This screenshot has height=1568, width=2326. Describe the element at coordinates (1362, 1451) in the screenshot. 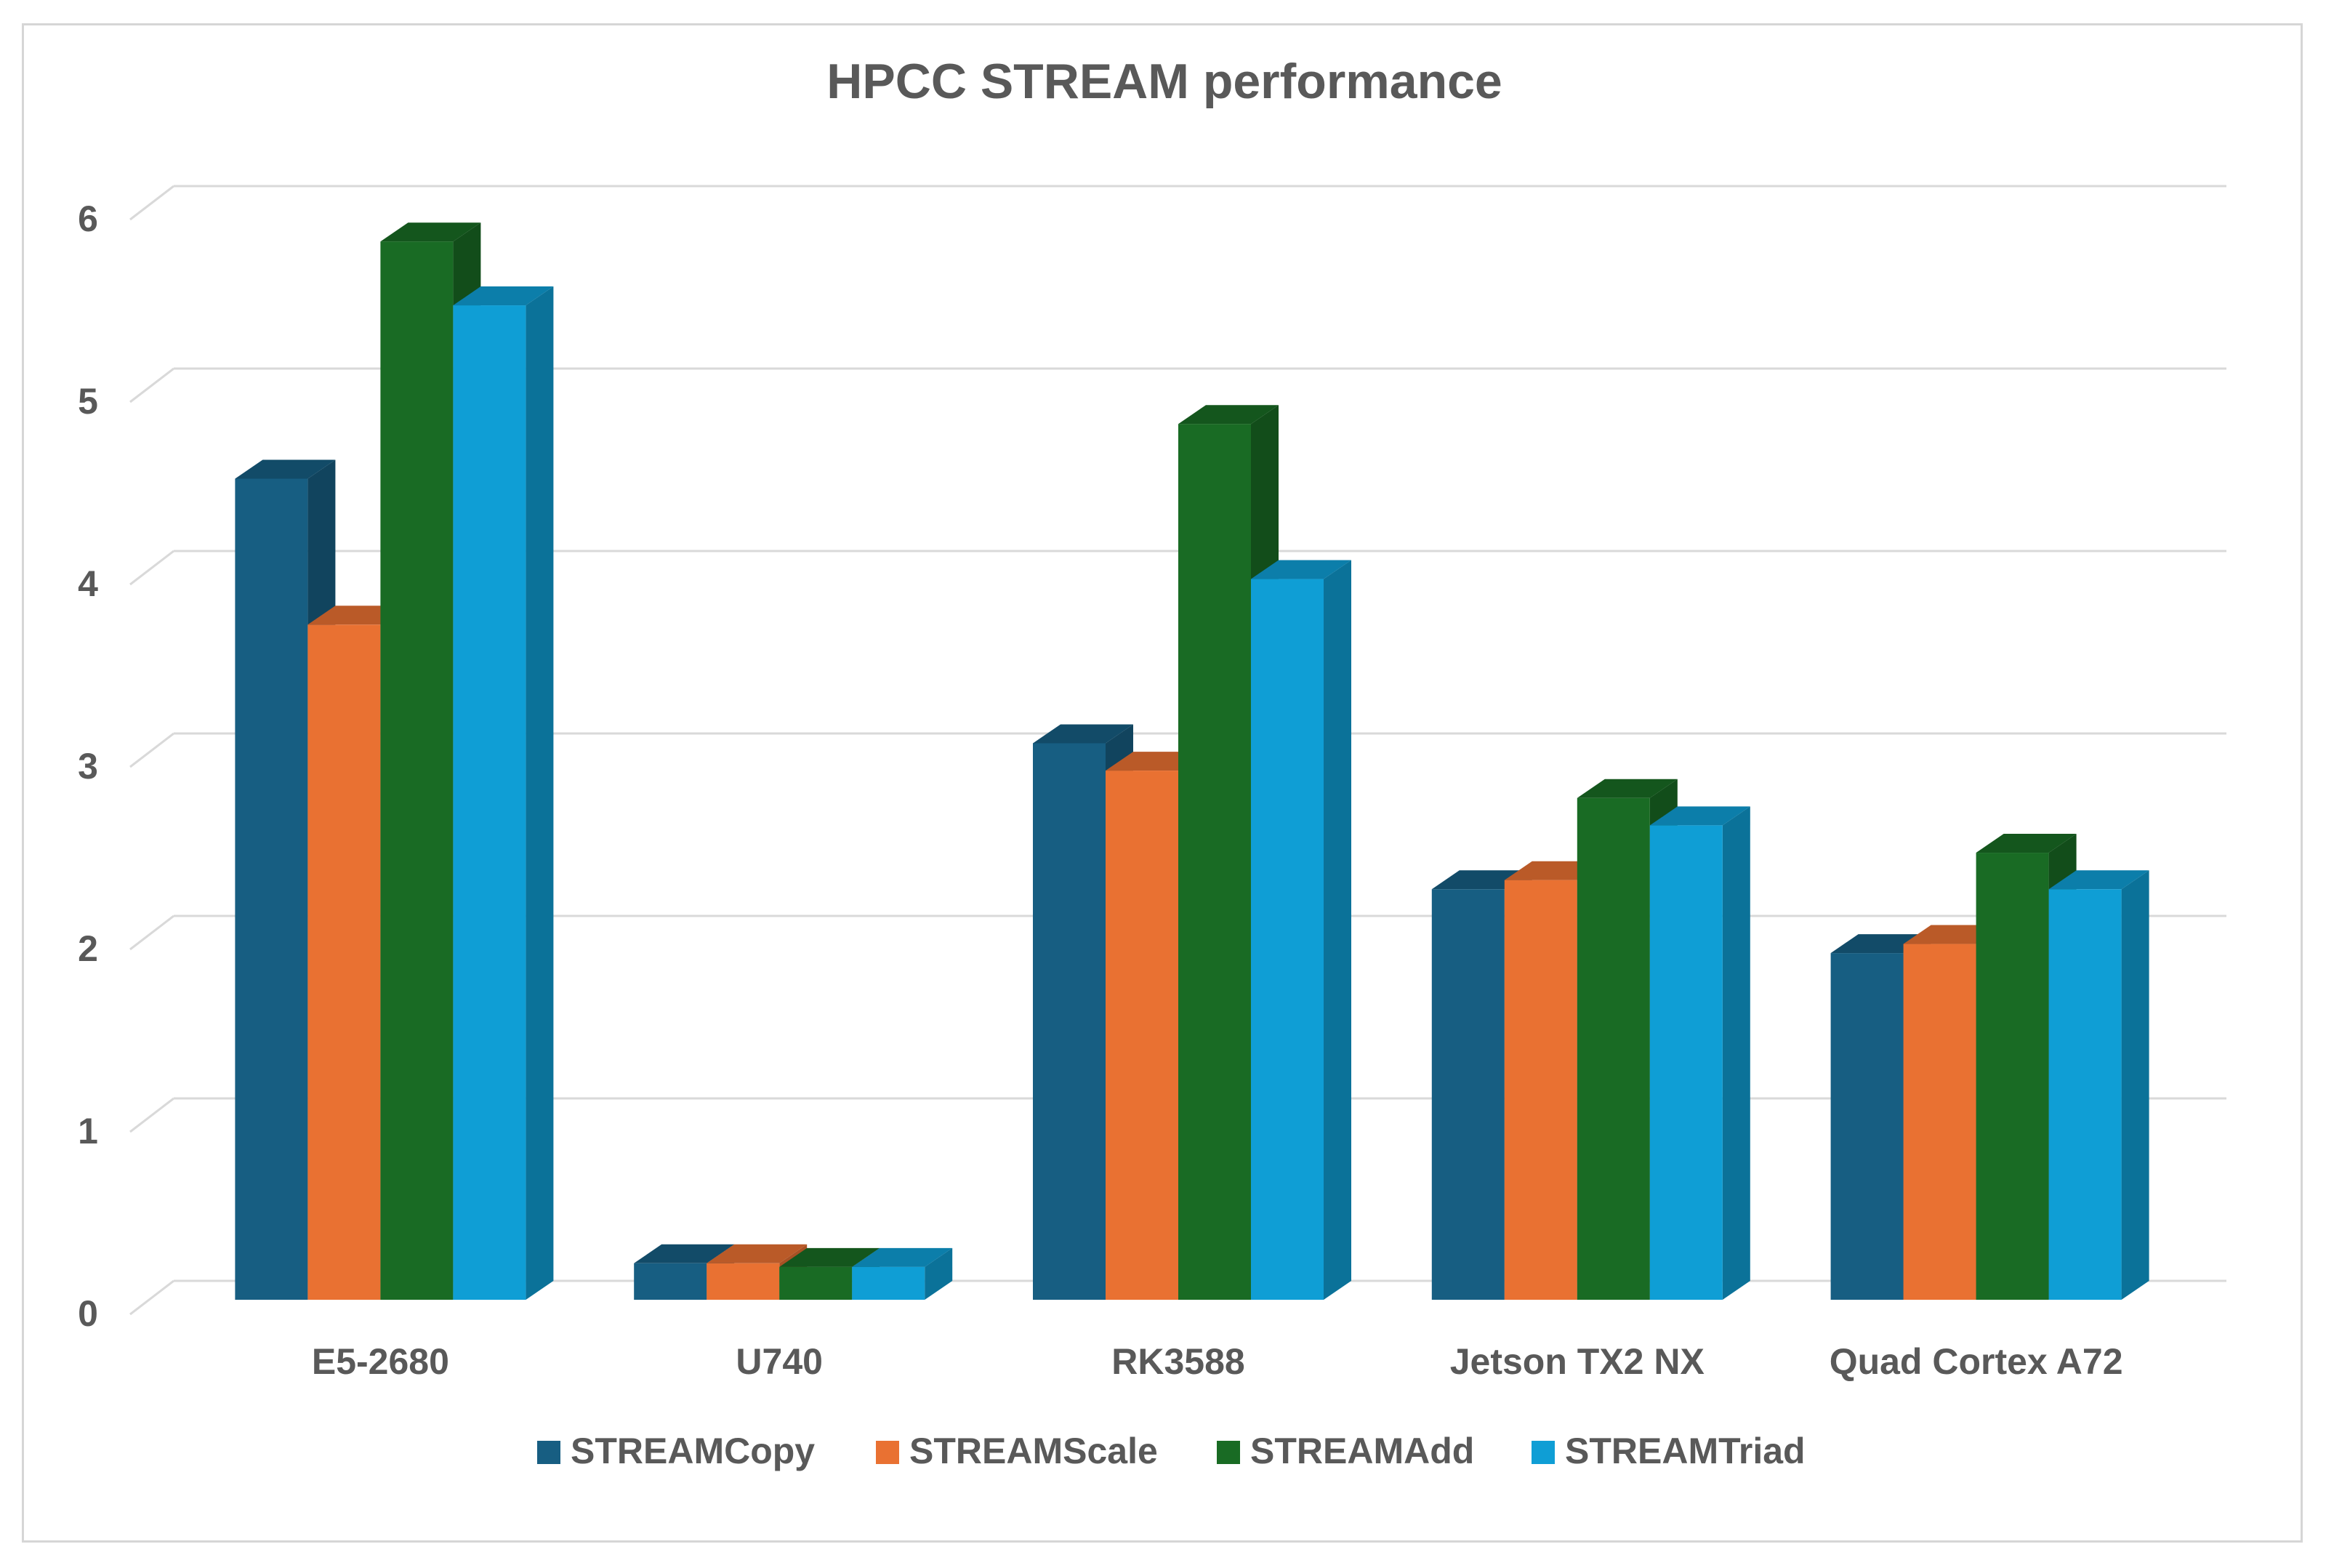

I see `legend-label: STREAMAdd` at that location.